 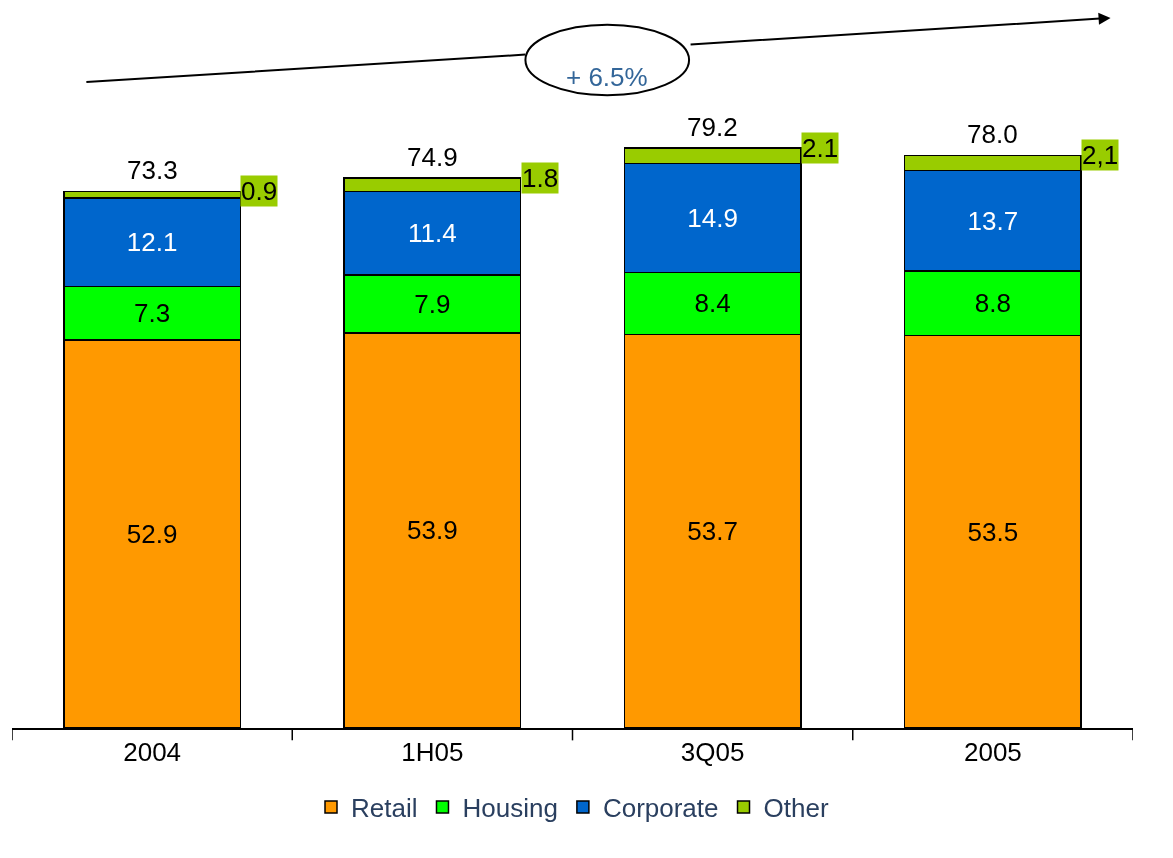 I want to click on data-label: 53.5, so click(x=993, y=531).